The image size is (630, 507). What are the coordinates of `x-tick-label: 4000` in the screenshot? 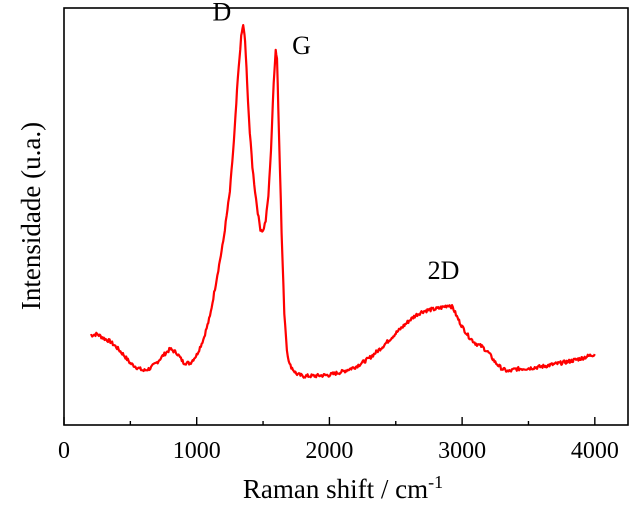 It's located at (595, 451).